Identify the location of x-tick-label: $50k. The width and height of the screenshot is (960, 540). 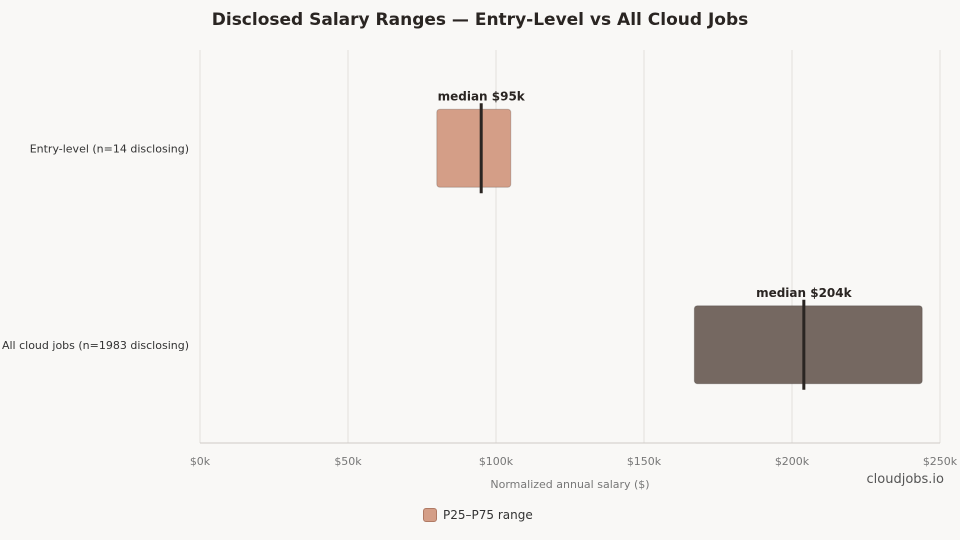
(348, 461).